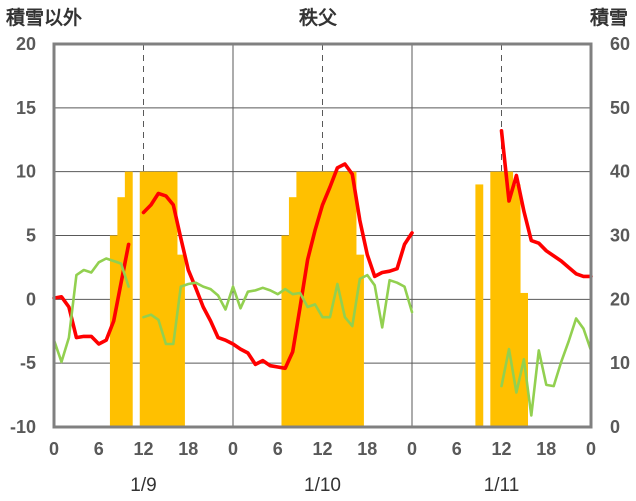 Image resolution: width=636 pixels, height=501 pixels. I want to click on y-left-tick-label: 5, so click(31, 236).